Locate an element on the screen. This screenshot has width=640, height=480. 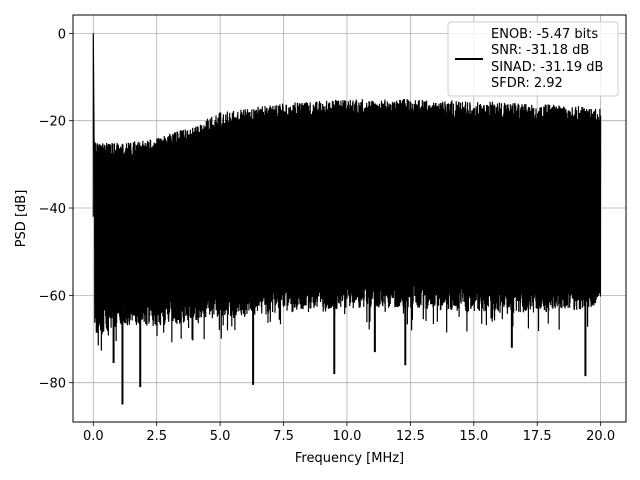
x-tick-label: 2.5 is located at coordinates (156, 436).